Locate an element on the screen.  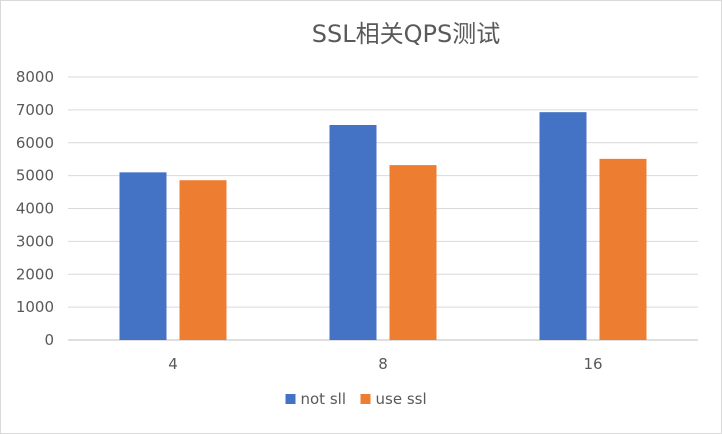
y-tick-label: 3000 is located at coordinates (35, 241).